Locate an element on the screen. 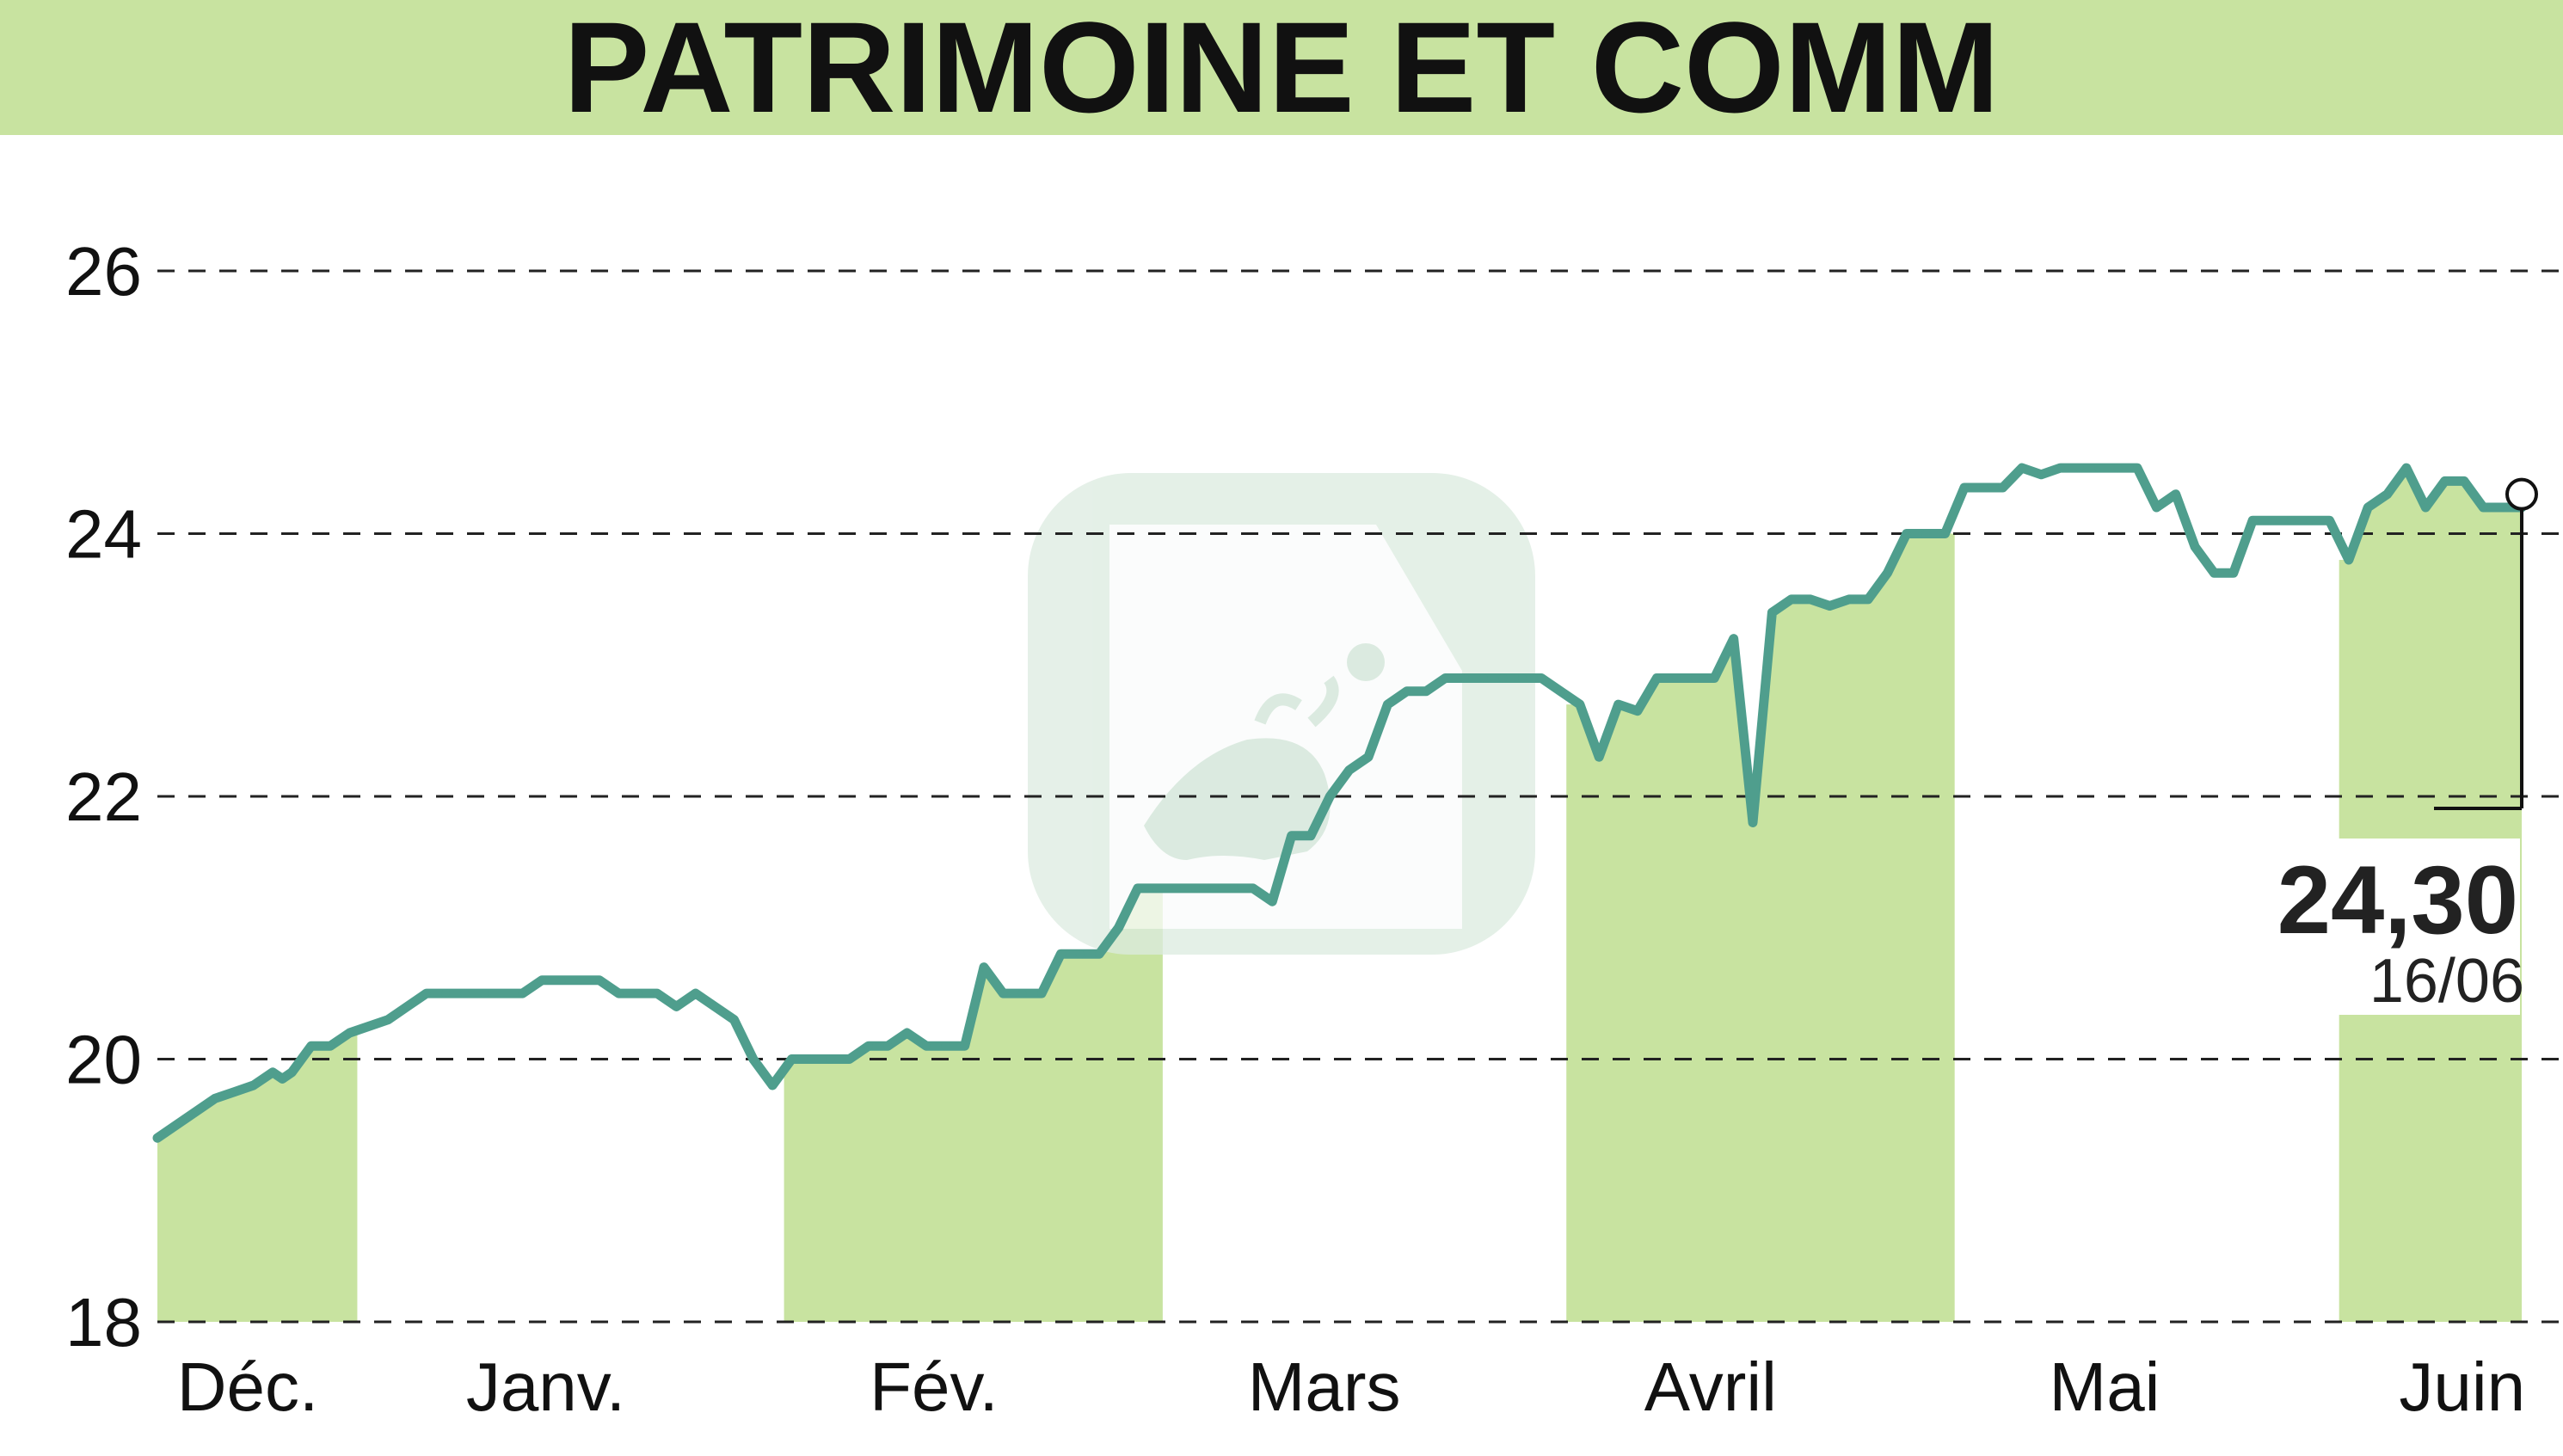 This screenshot has width=2563, height=1456. chart-title: PATRIMOINE ET COMM is located at coordinates (1281, 70).